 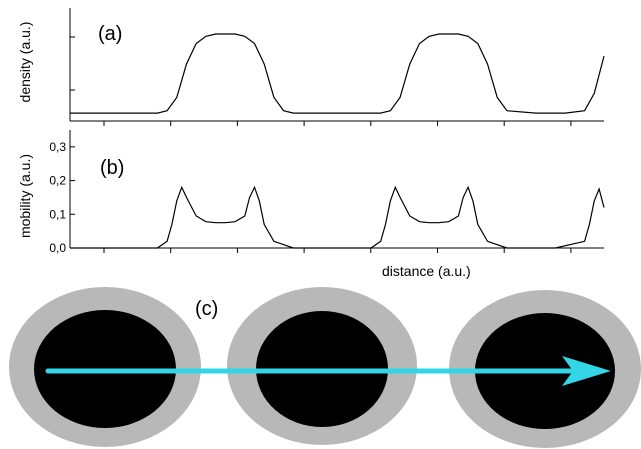 What do you see at coordinates (337, 250) in the screenshot?
I see `mobility-x-ticks` at bounding box center [337, 250].